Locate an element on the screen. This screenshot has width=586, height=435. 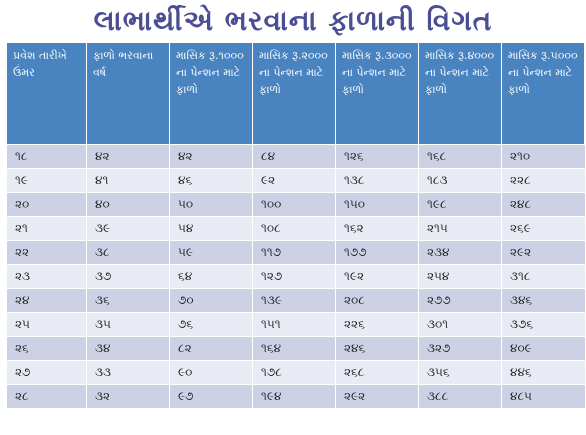
header-pension-2000: માસિક રૂ.૨૦૦૦ ના પેન્શન માટે ફાળો is located at coordinates (294, 93).